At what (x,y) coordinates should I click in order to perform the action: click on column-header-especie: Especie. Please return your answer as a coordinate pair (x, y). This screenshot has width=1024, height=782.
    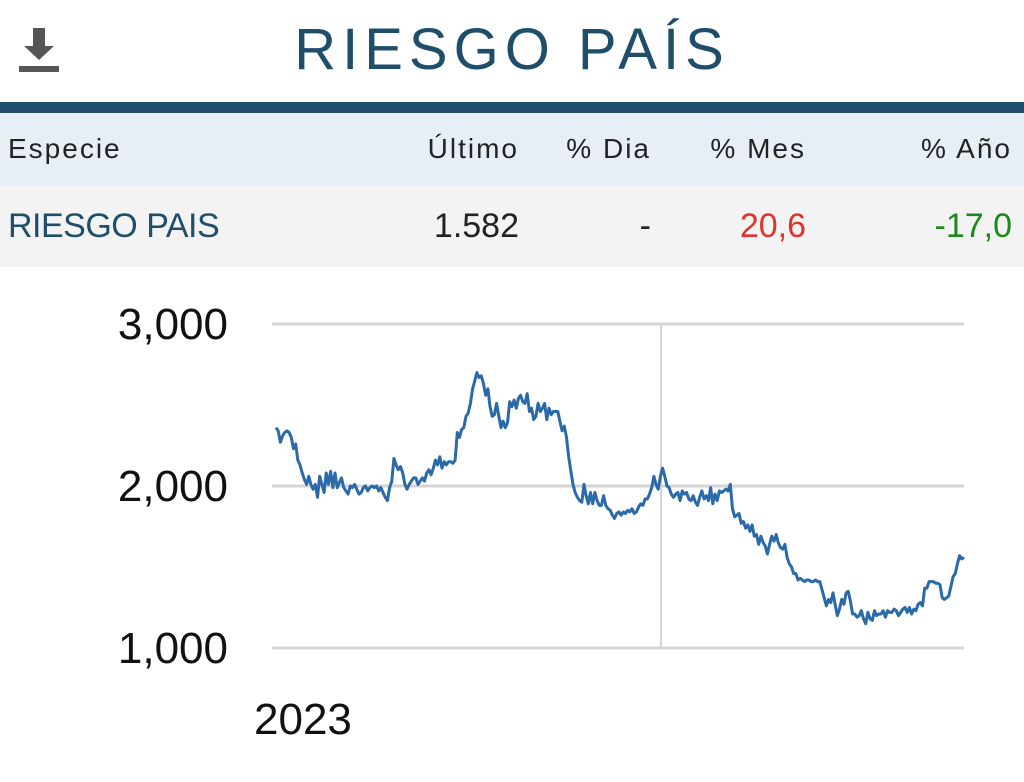
    Looking at the image, I should click on (65, 148).